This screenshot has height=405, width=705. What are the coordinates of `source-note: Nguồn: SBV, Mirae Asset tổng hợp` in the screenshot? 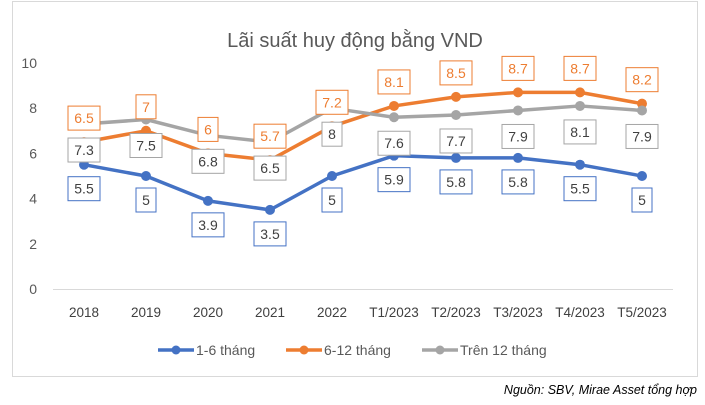 It's located at (600, 390).